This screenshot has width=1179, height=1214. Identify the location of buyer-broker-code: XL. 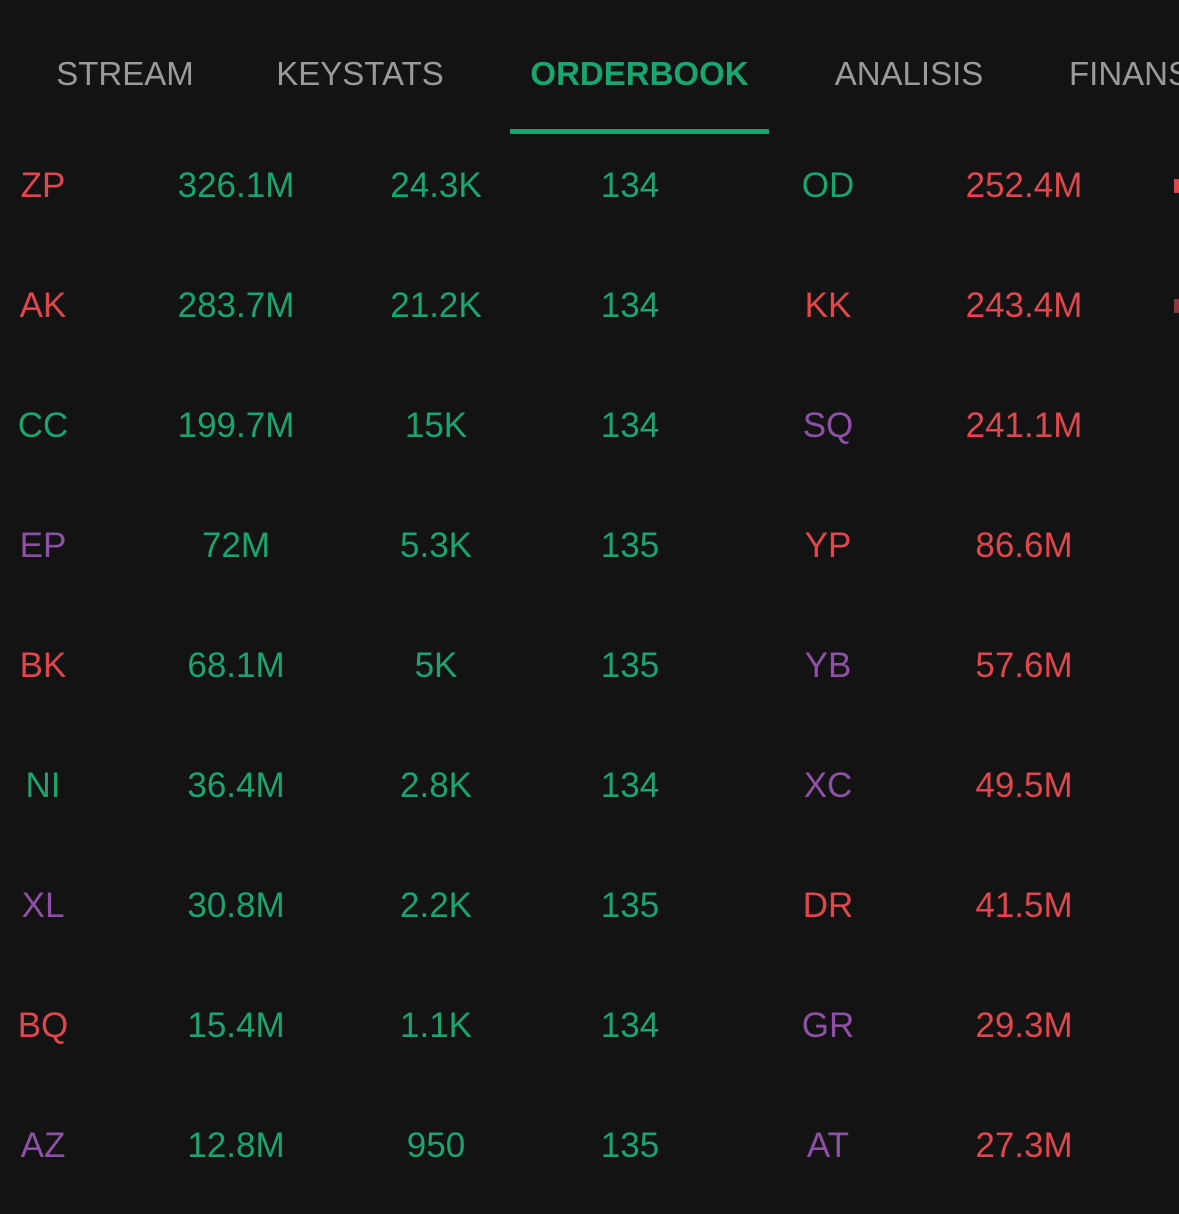
(43, 905).